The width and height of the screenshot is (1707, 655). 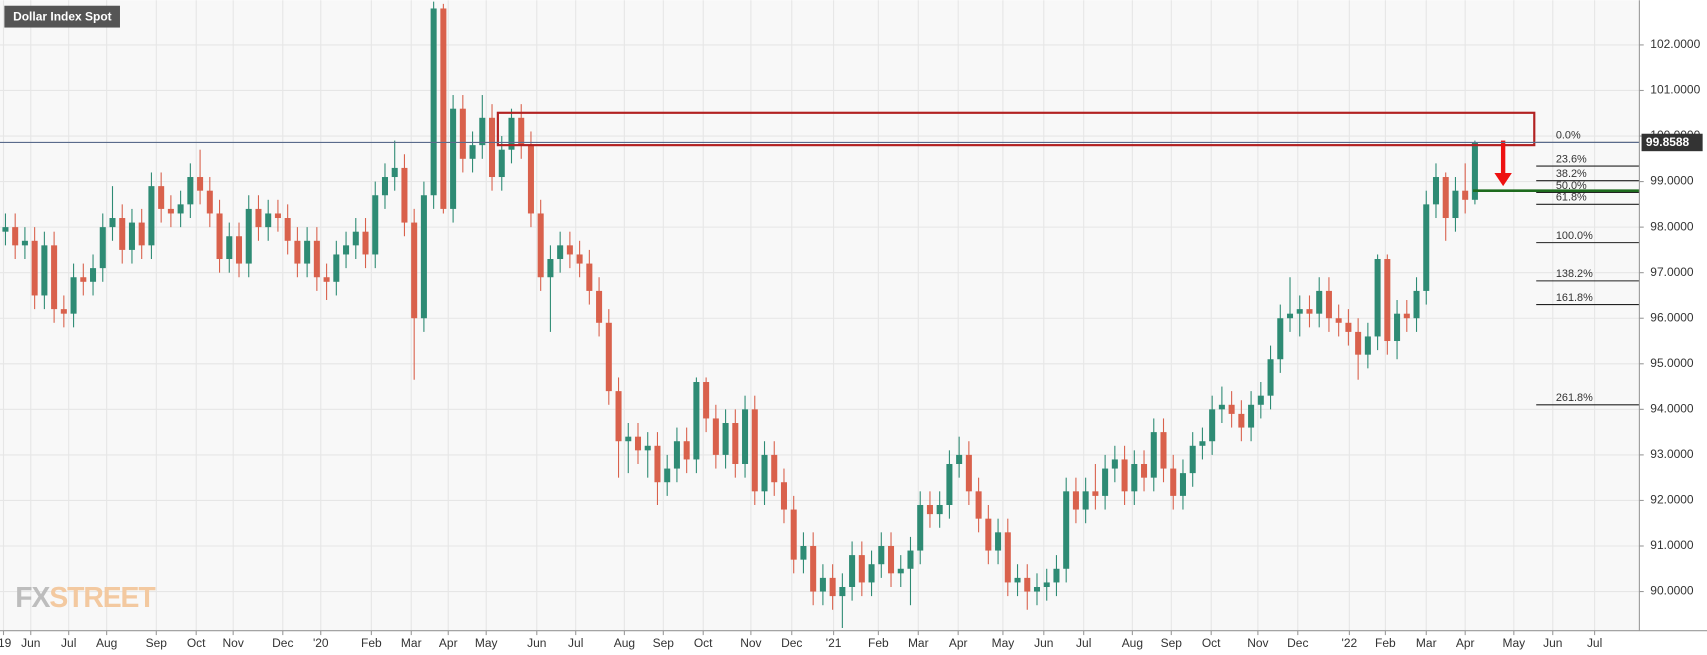 I want to click on watermark-part: STREET, so click(x=102, y=599).